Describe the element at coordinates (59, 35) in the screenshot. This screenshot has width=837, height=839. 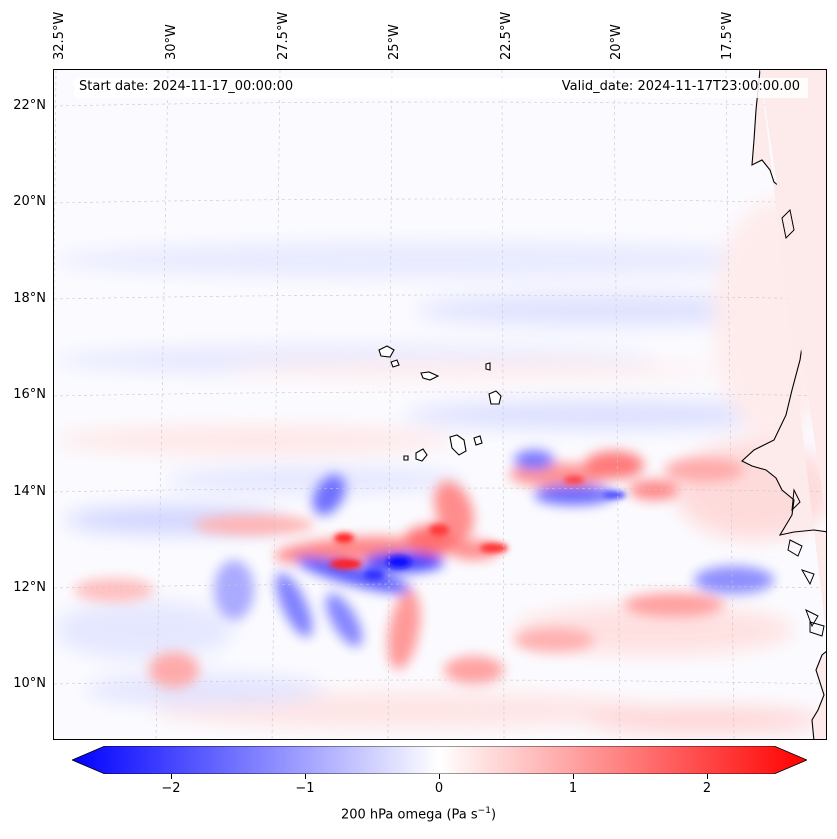
I see `lon-label-32-5w: 32.5°W` at that location.